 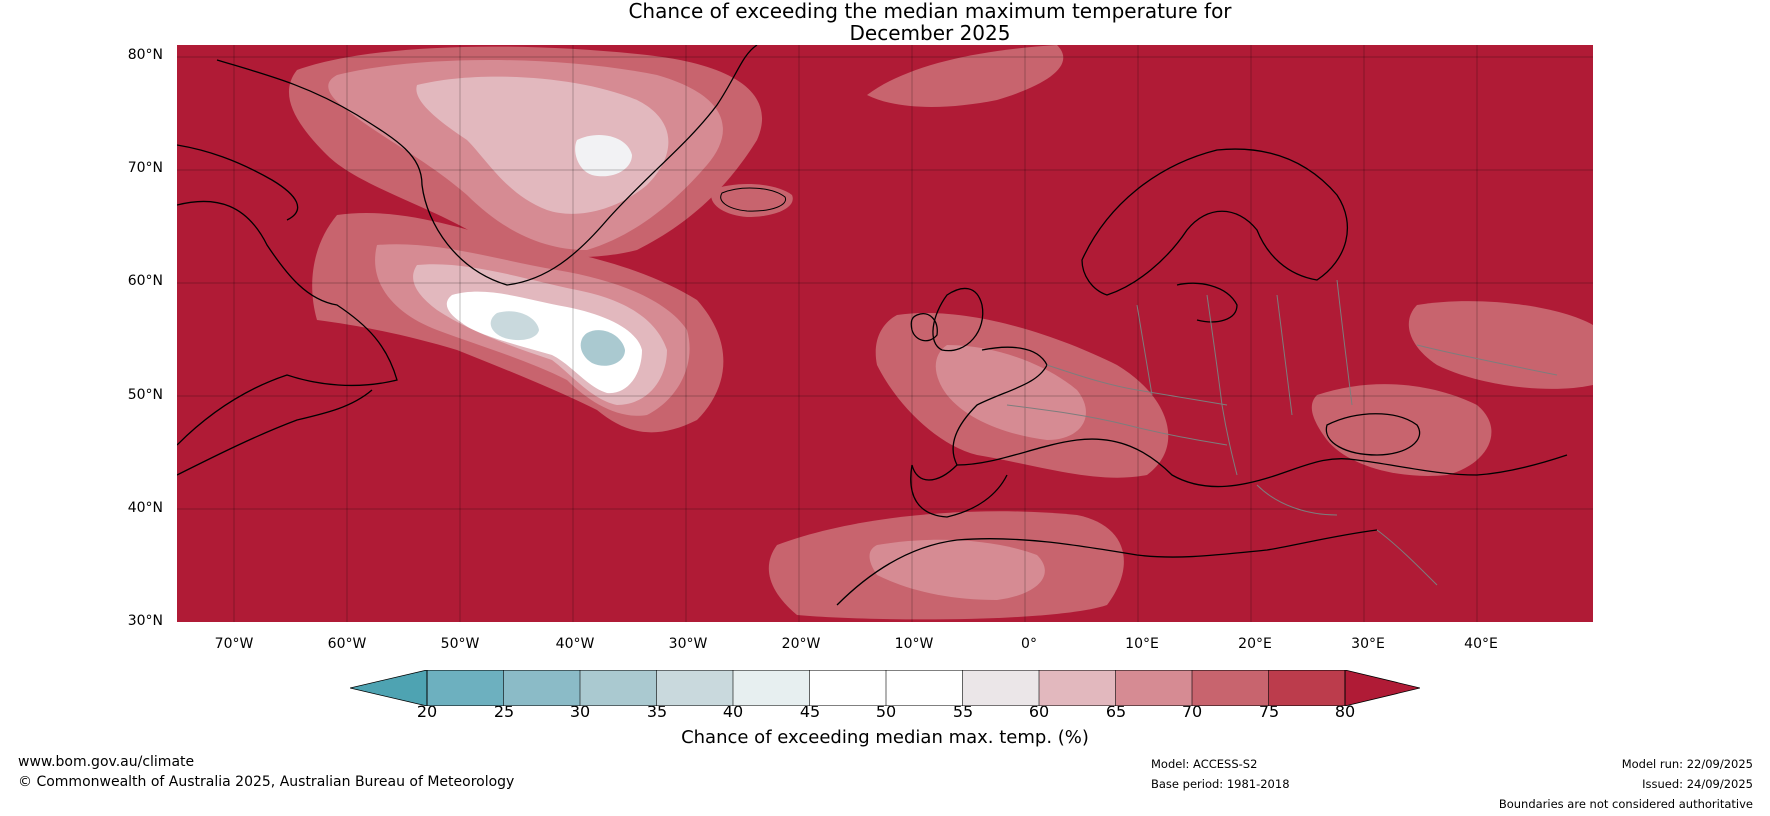 What do you see at coordinates (1142, 644) in the screenshot?
I see `lon-label-10e: 10°E` at bounding box center [1142, 644].